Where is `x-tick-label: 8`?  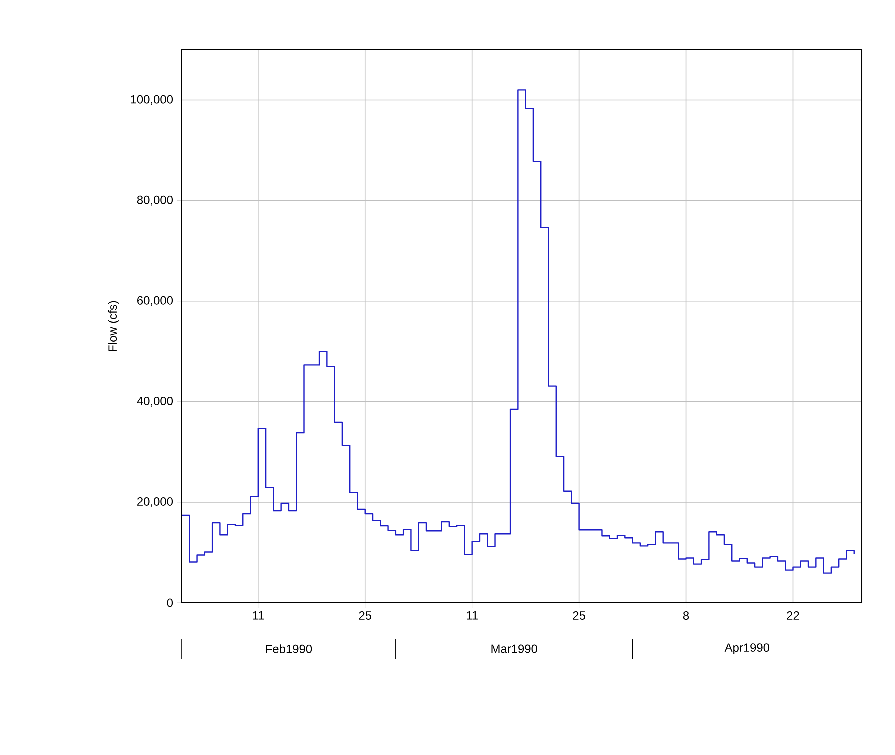 x-tick-label: 8 is located at coordinates (686, 616).